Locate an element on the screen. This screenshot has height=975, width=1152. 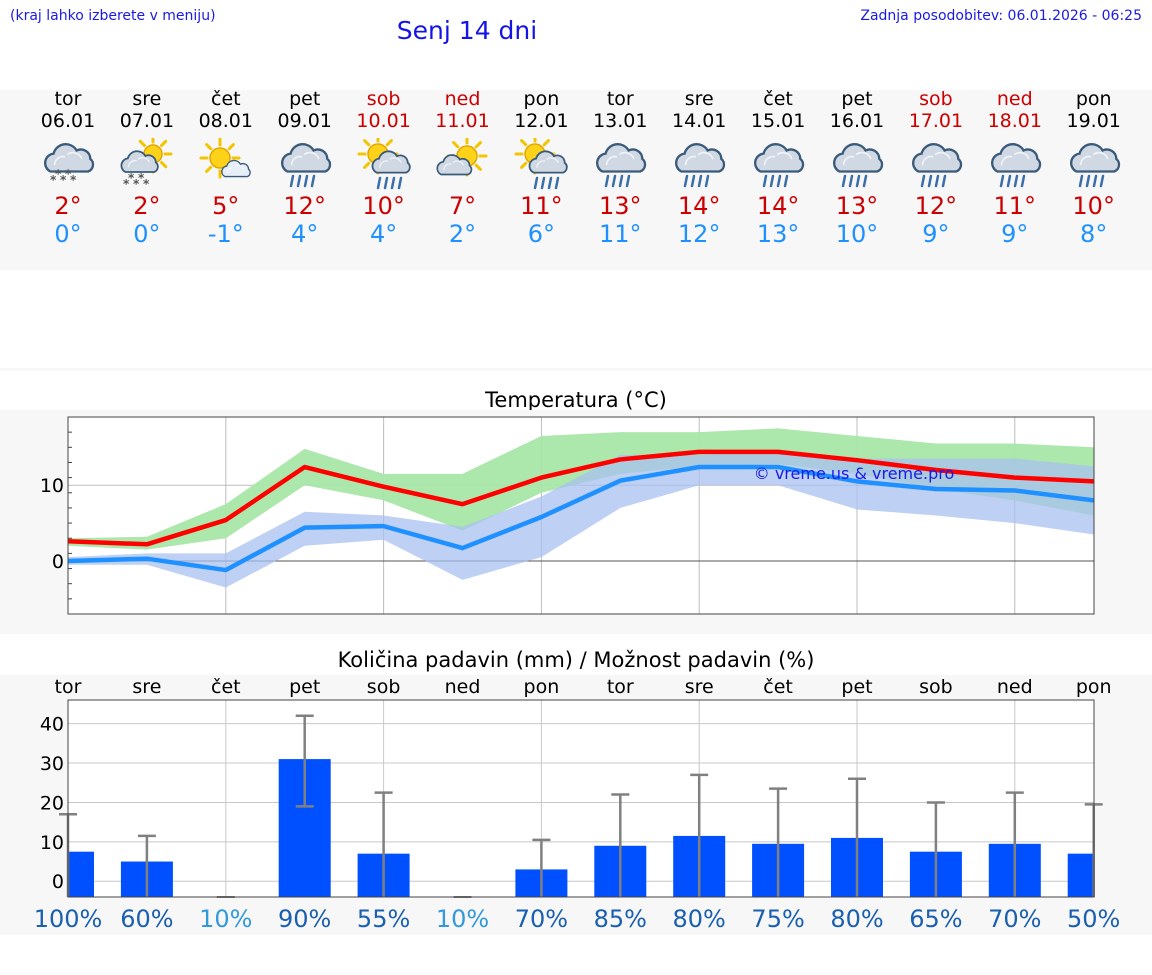
temp-min: 10° is located at coordinates (857, 234).